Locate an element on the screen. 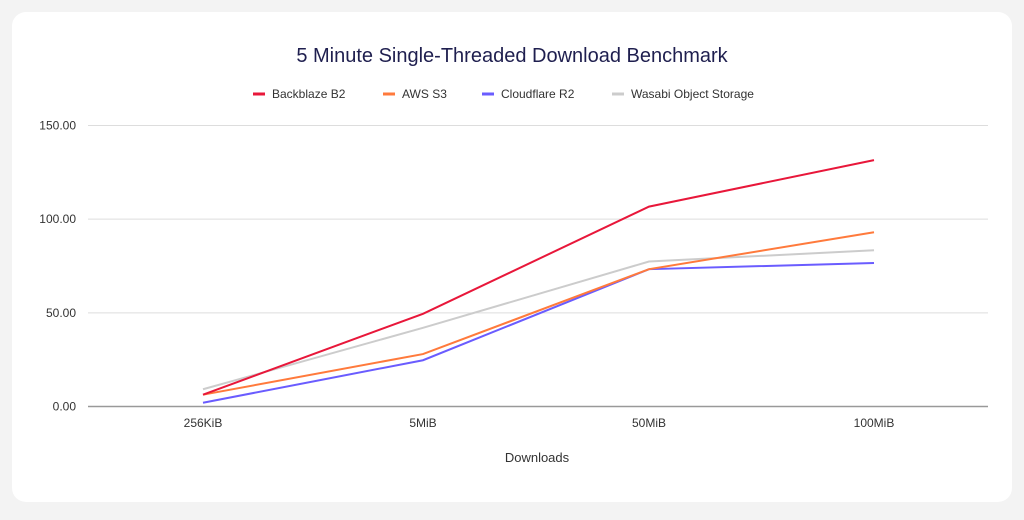  legend-item: Wasabi Object Storage is located at coordinates (683, 94).